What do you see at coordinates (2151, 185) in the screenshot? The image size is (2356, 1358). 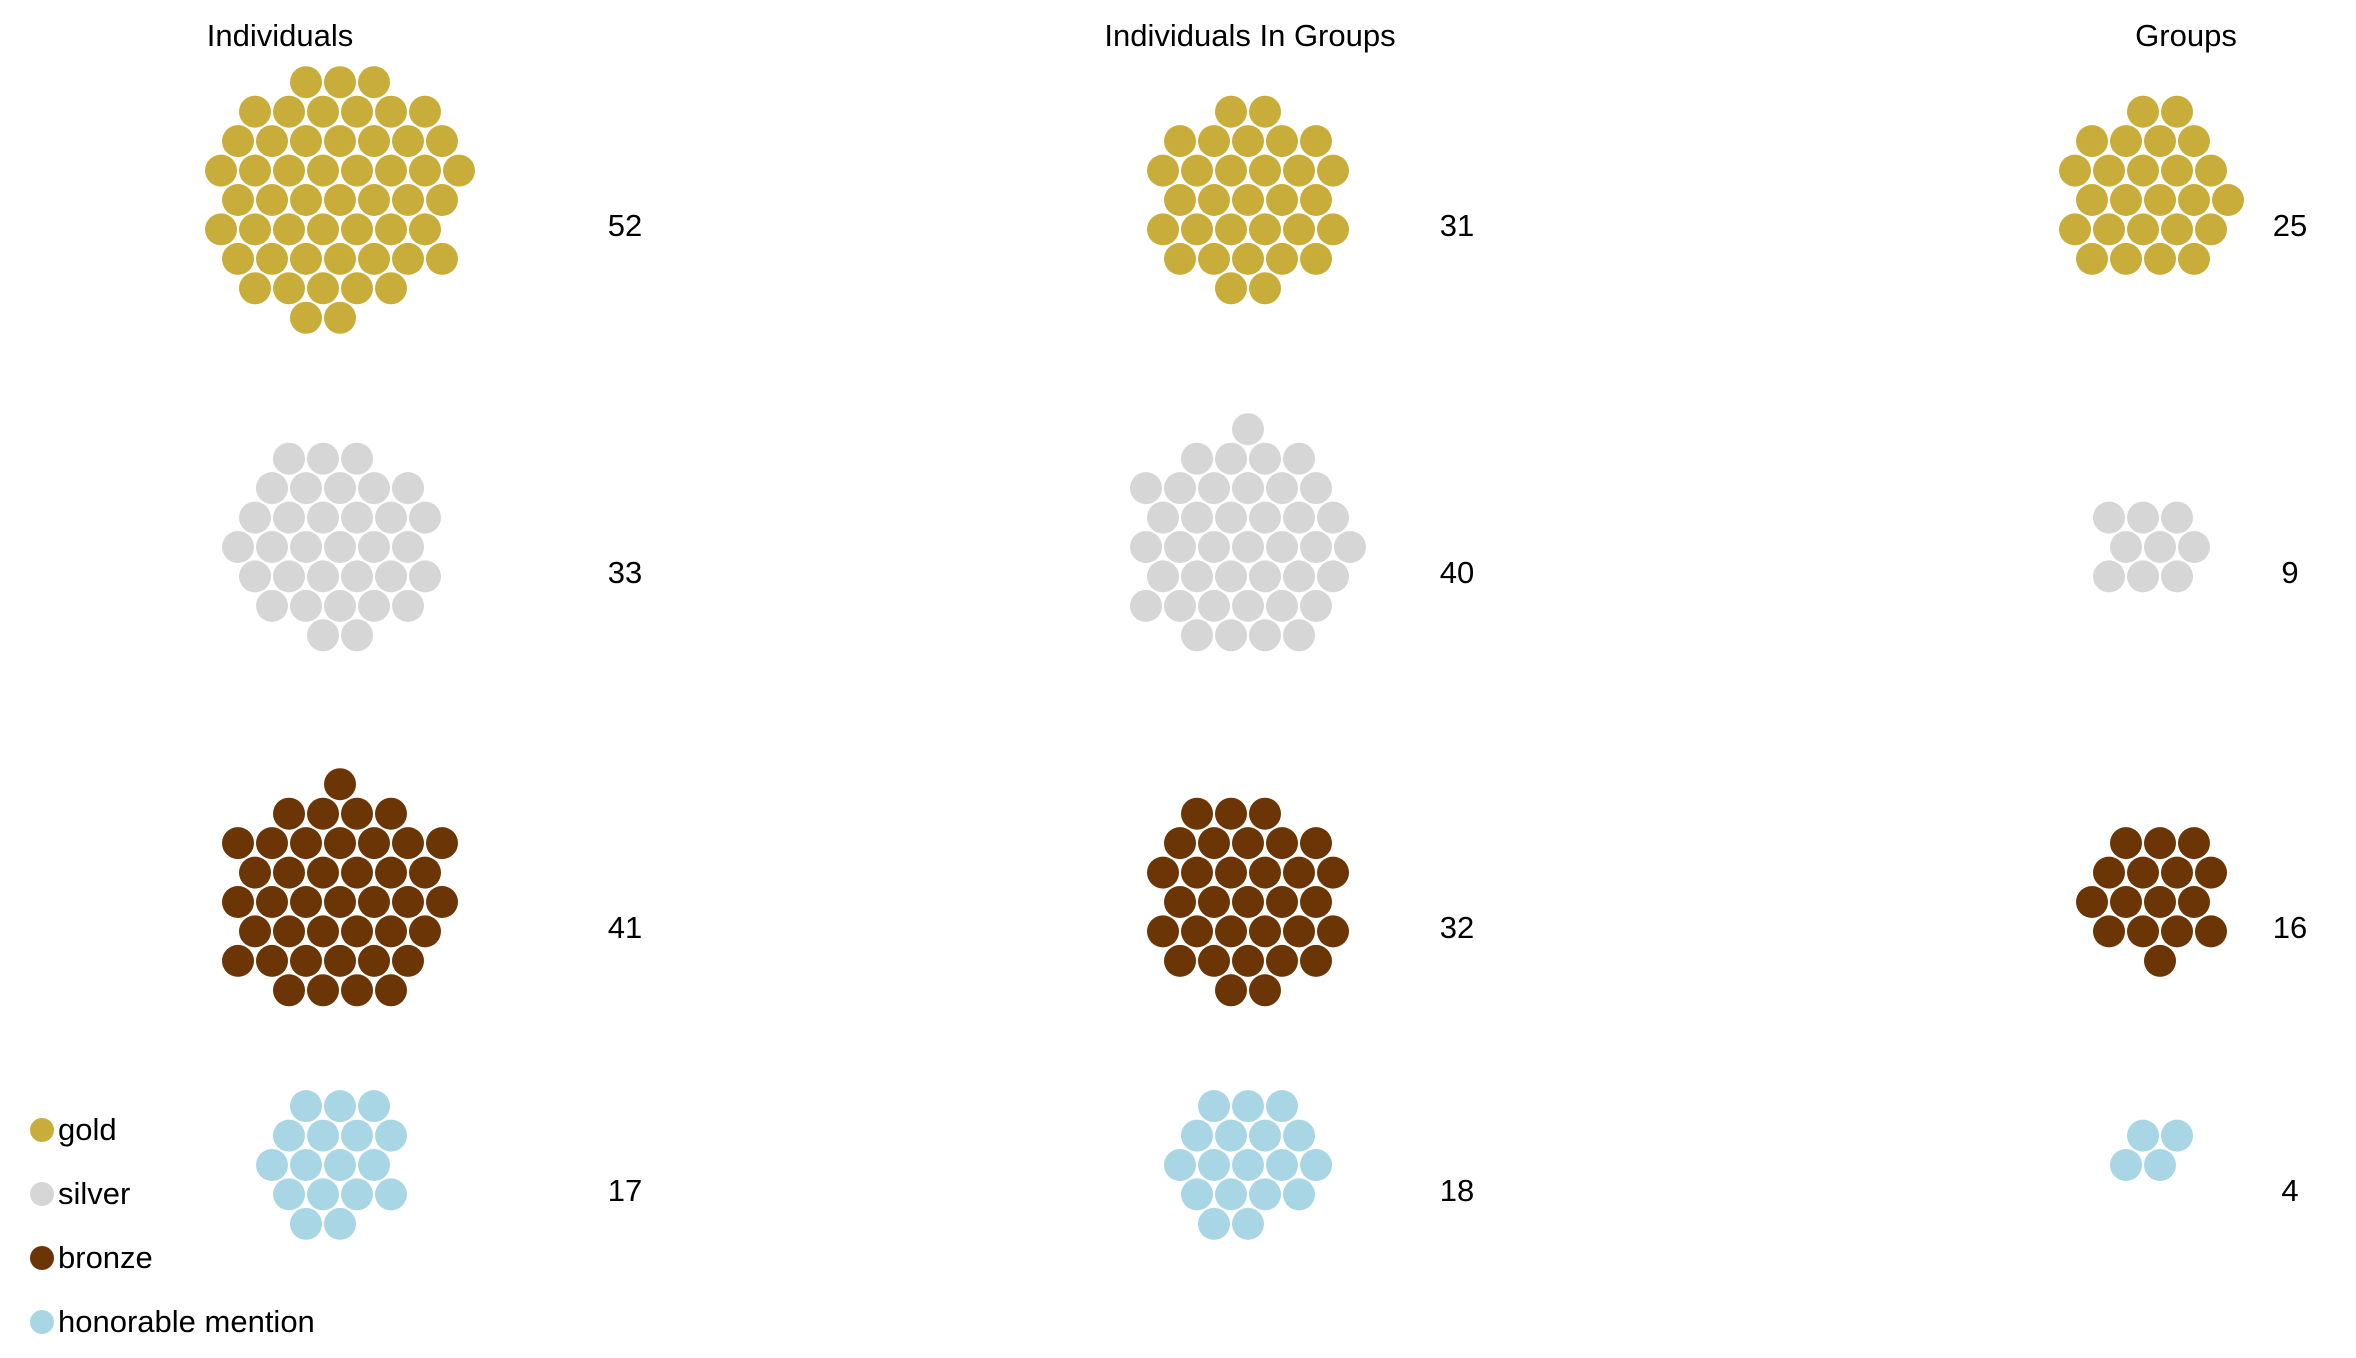 I see `cluster-gold-groups` at bounding box center [2151, 185].